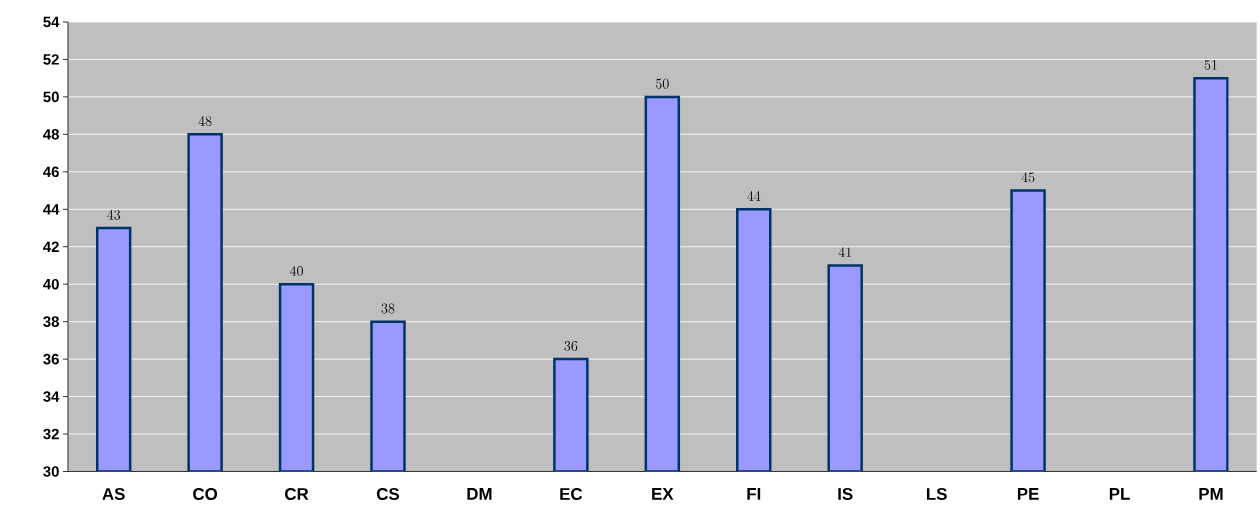 This screenshot has height=526, width=1260. Describe the element at coordinates (296, 270) in the screenshot. I see `data-label: 40` at that location.